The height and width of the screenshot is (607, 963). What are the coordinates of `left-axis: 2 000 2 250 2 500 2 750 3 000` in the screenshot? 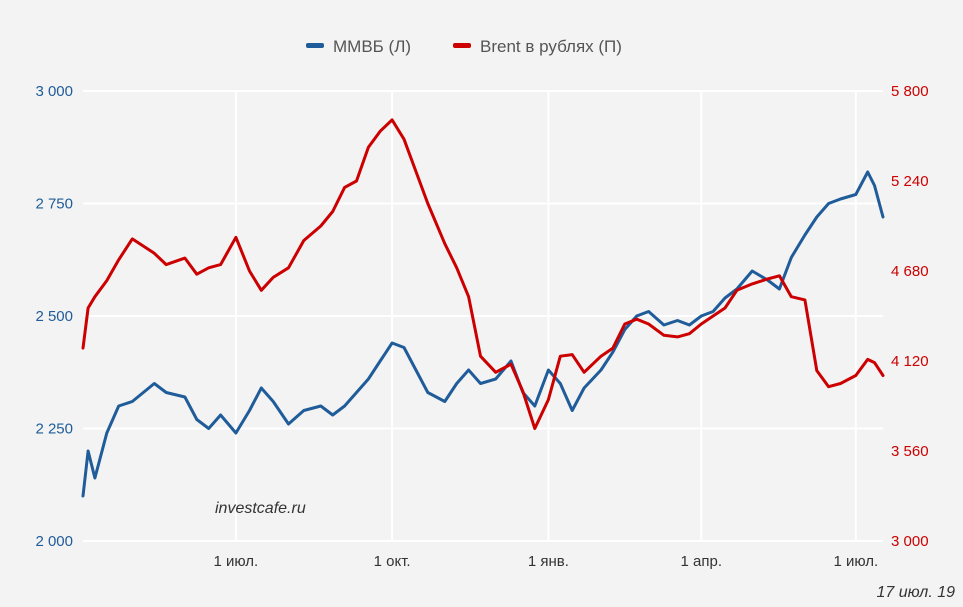 It's located at (54, 316).